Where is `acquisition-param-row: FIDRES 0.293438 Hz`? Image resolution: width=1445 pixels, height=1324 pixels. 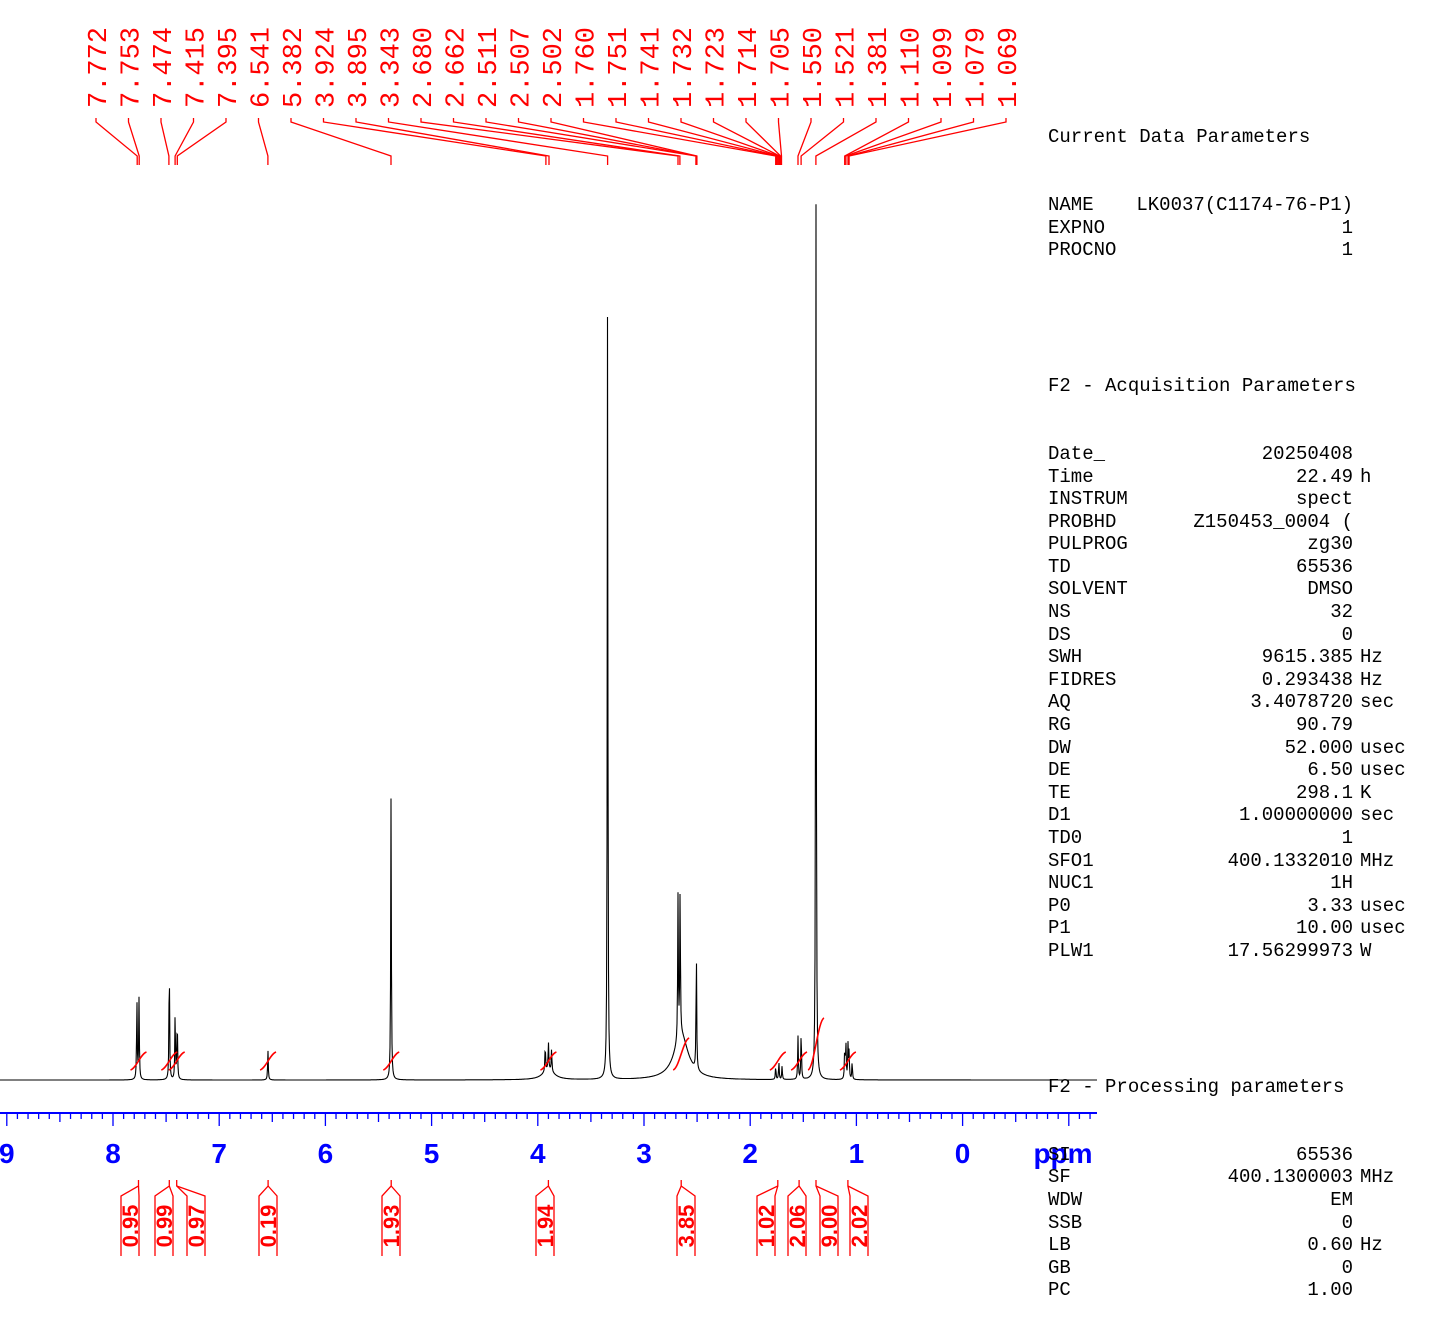 acquisition-param-row: FIDRES 0.293438 Hz is located at coordinates (1234, 680).